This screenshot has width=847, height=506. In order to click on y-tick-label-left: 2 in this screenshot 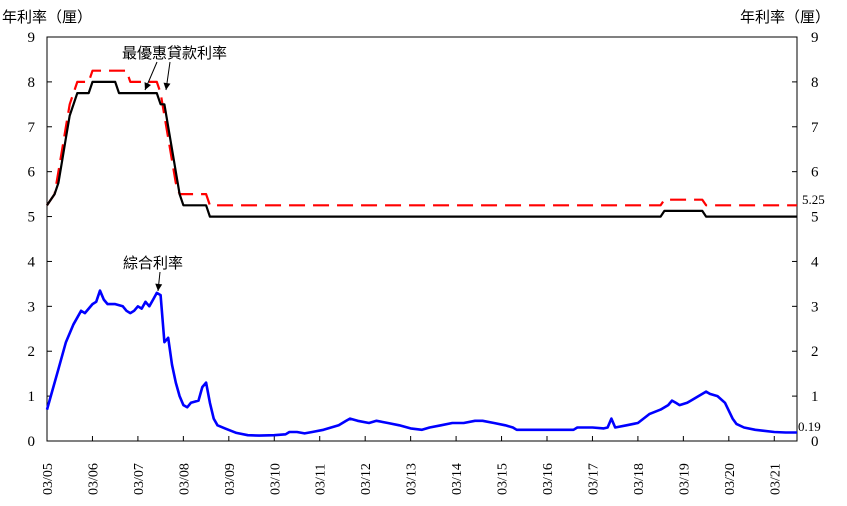, I will do `click(32, 352)`.